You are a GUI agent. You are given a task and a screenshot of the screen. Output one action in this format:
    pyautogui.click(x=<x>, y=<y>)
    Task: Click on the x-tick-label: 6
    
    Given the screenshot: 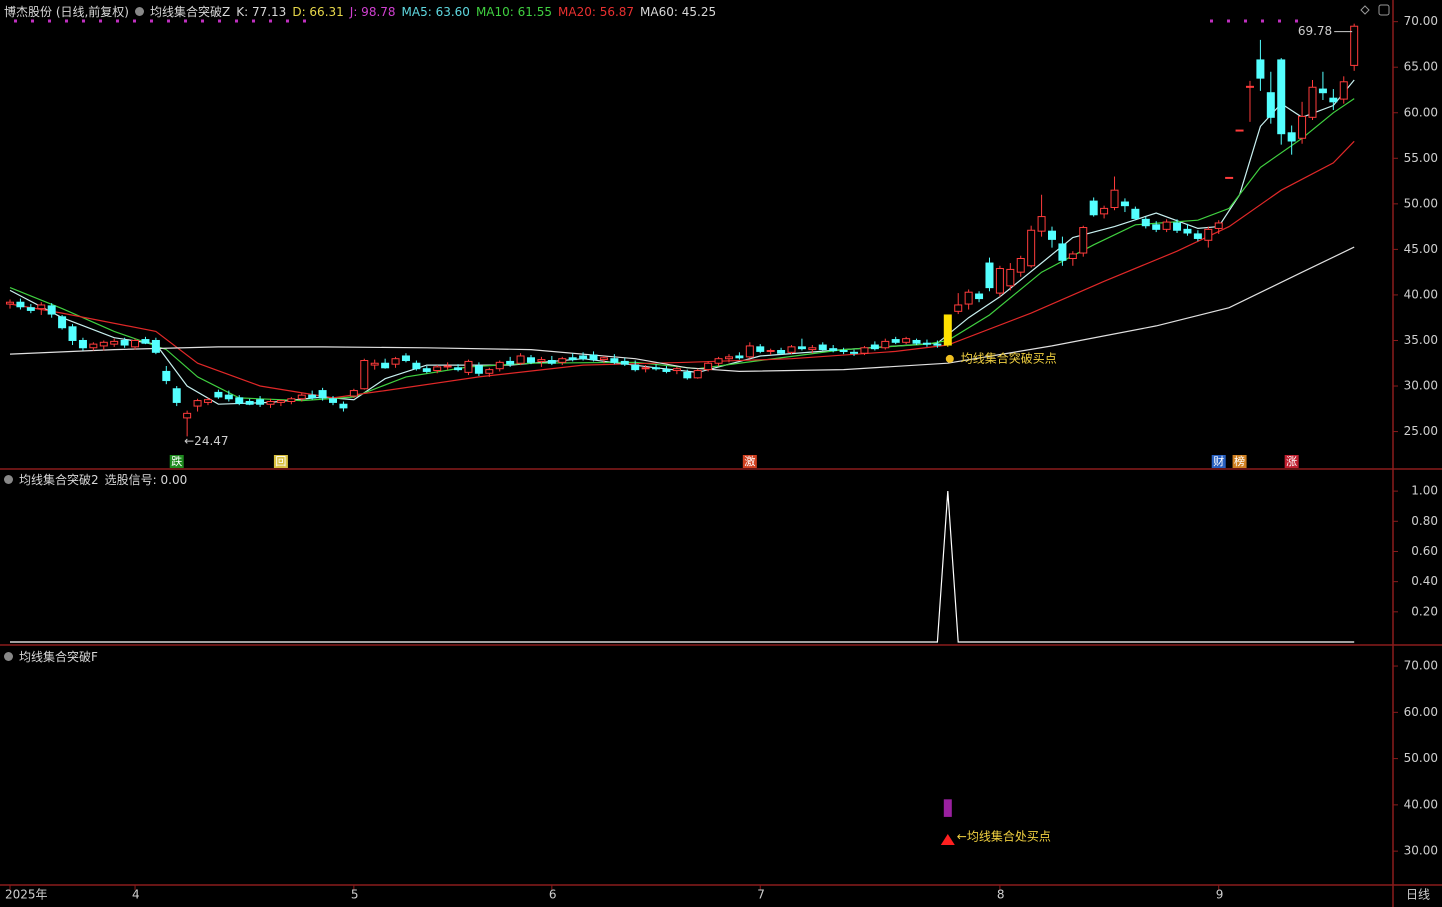 What is the action you would take?
    pyautogui.click(x=553, y=895)
    